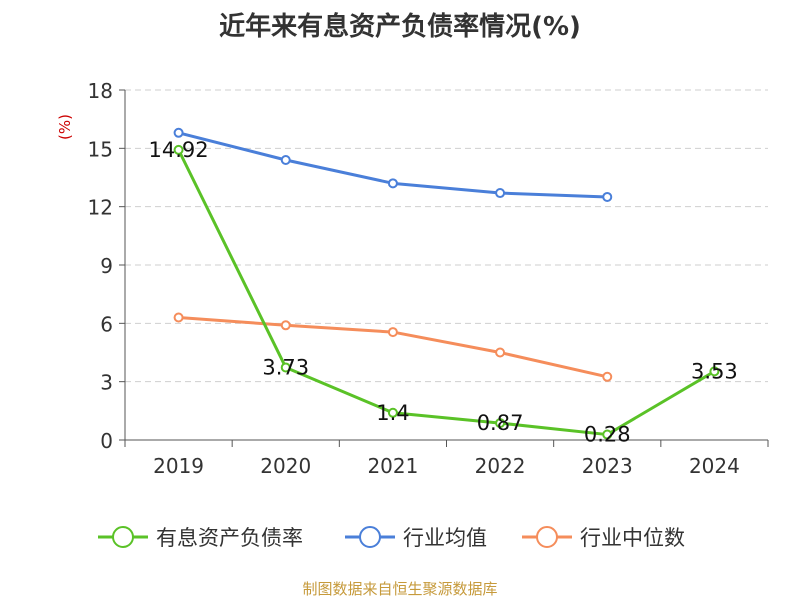 The height and width of the screenshot is (600, 800). Describe the element at coordinates (607, 466) in the screenshot. I see `x-tick-label: 2023` at that location.